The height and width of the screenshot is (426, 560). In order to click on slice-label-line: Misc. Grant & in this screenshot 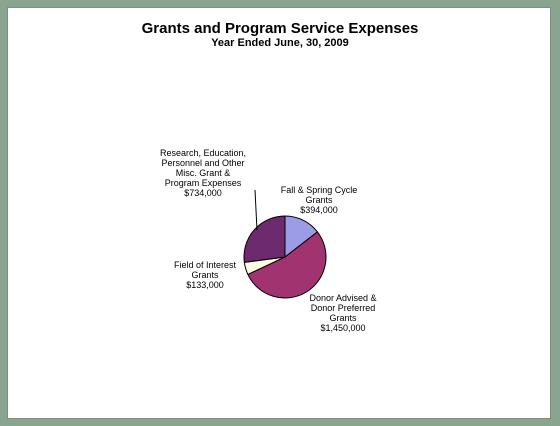, I will do `click(203, 173)`.